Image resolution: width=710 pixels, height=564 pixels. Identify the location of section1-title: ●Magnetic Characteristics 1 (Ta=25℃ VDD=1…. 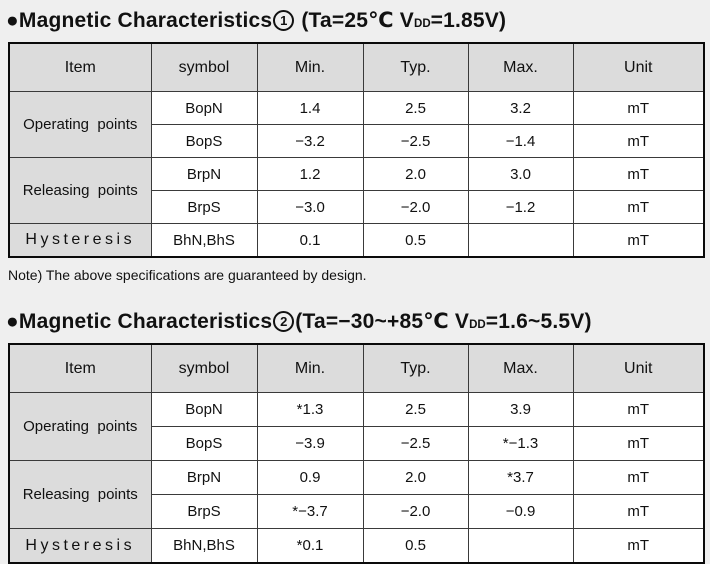
(354, 20).